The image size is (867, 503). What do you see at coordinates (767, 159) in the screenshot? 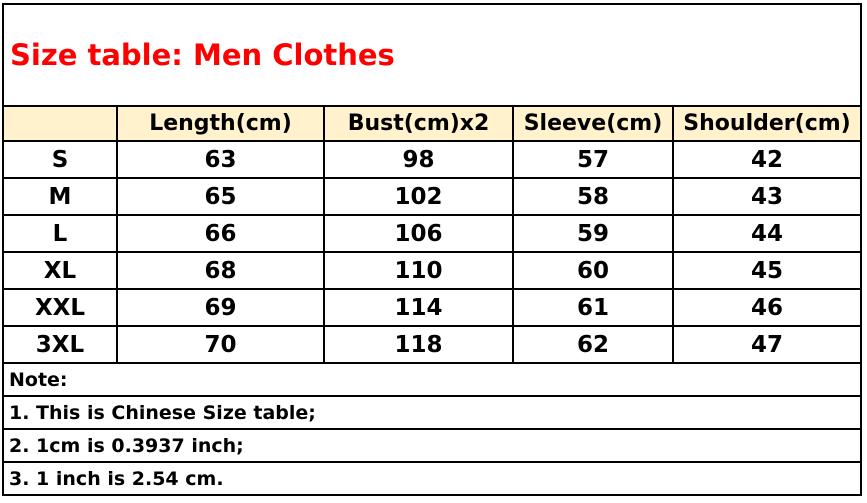
I see `table-cell: 42` at bounding box center [767, 159].